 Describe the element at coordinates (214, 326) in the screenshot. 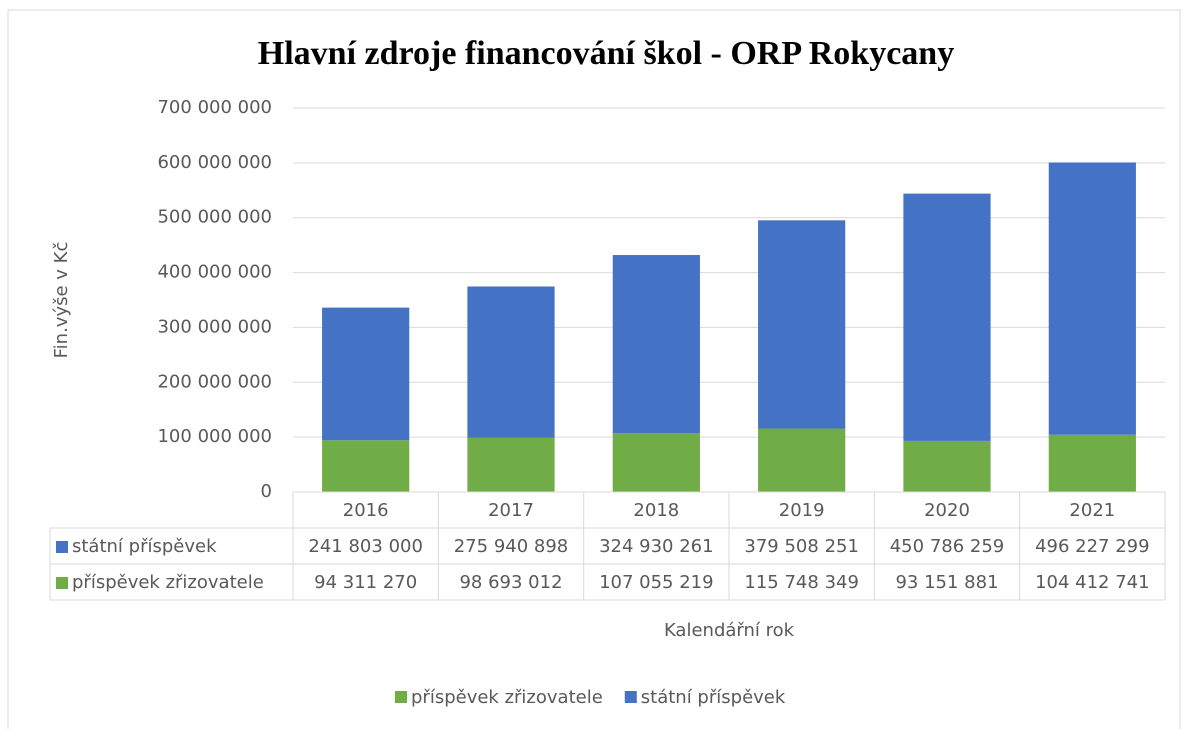

I see `y-tick-label: 300 000 000` at that location.